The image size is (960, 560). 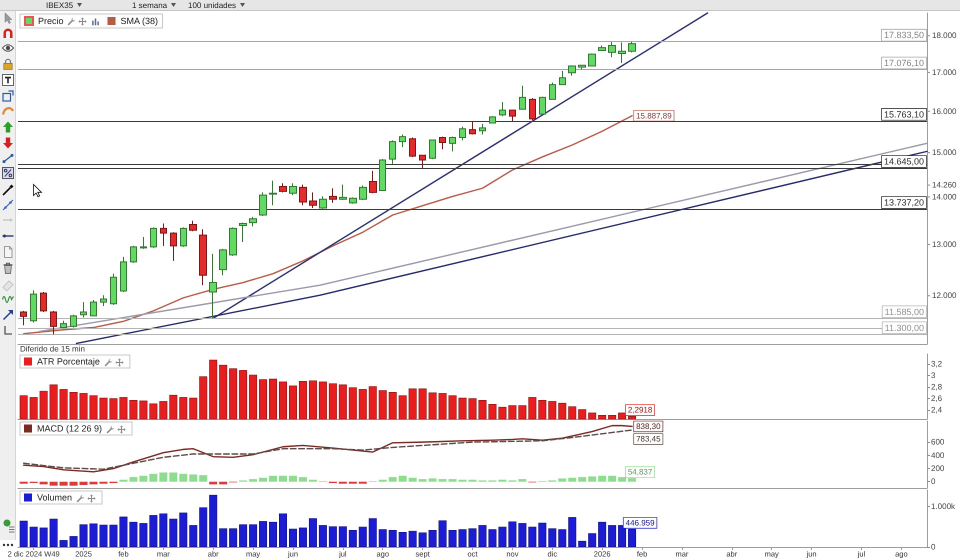 What do you see at coordinates (945, 295) in the screenshot?
I see `y-tick-label: 12.000` at bounding box center [945, 295].